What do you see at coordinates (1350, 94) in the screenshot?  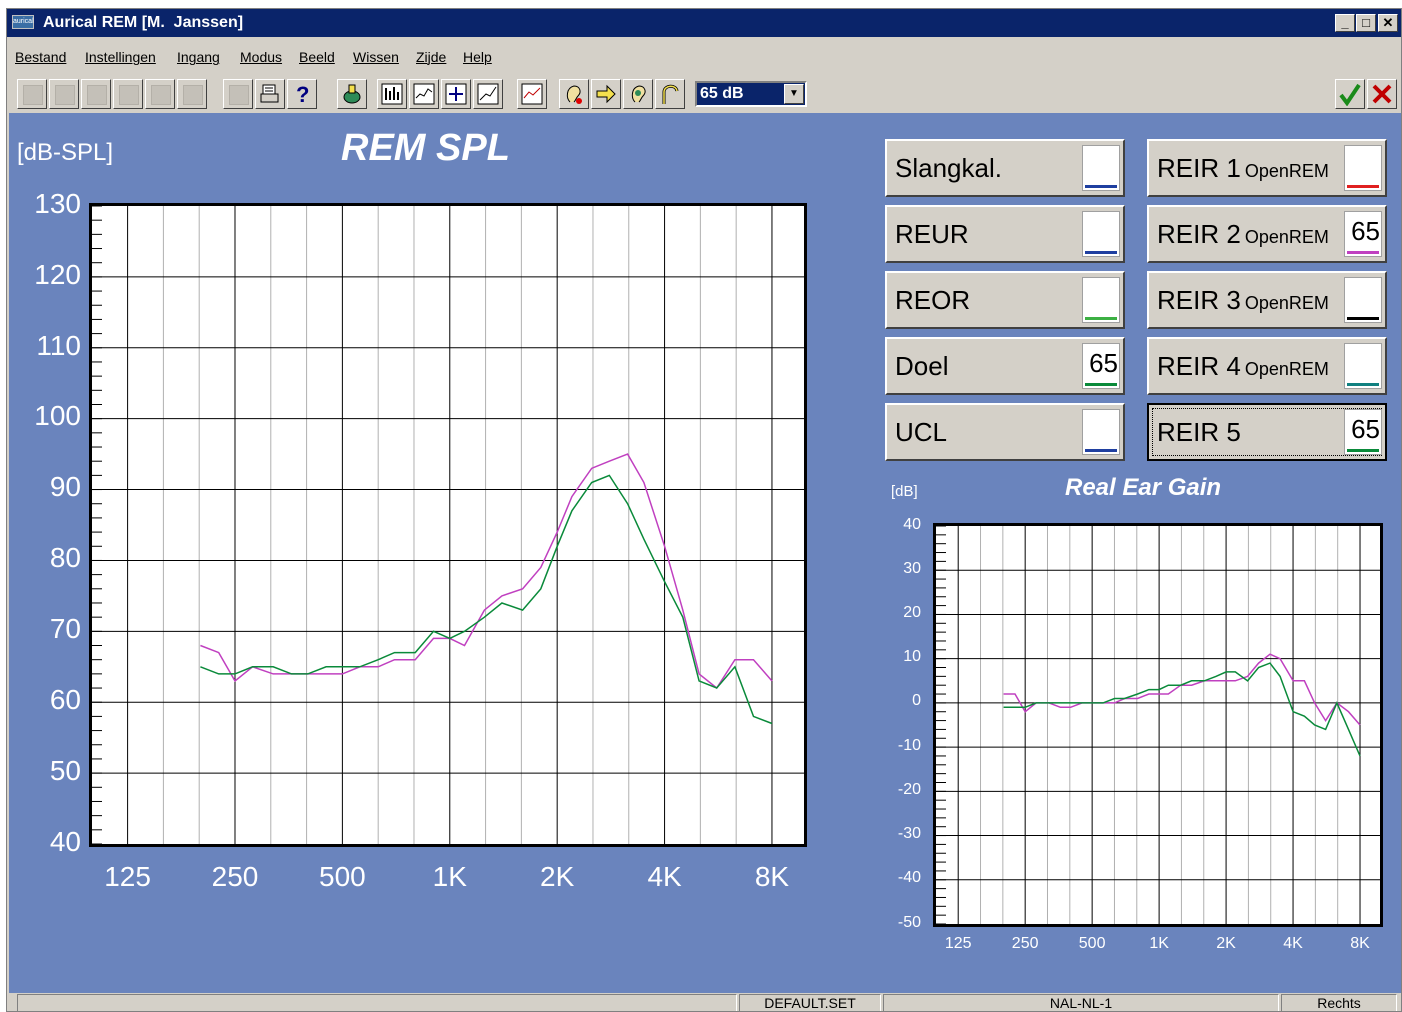 I see `checkmark-icon` at bounding box center [1350, 94].